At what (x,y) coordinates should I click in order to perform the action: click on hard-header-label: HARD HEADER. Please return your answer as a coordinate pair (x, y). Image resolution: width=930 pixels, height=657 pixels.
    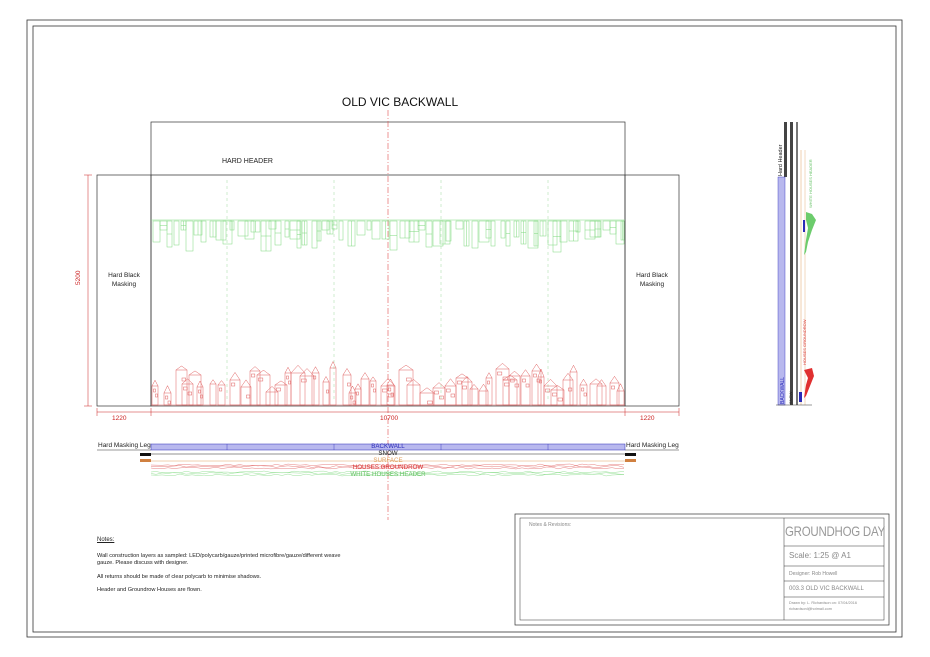
    Looking at the image, I should click on (247, 161).